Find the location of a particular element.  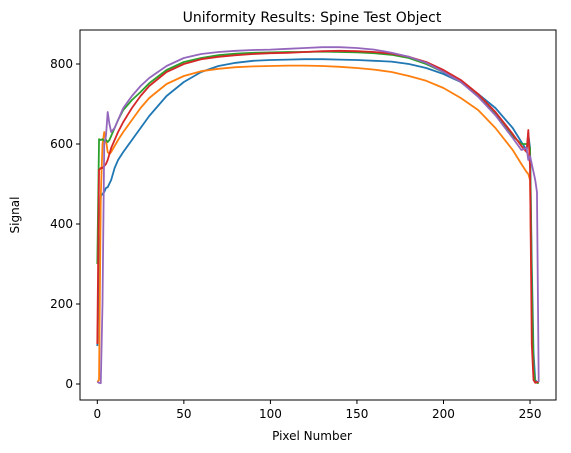

y-tick-label: 600 is located at coordinates (61, 144).